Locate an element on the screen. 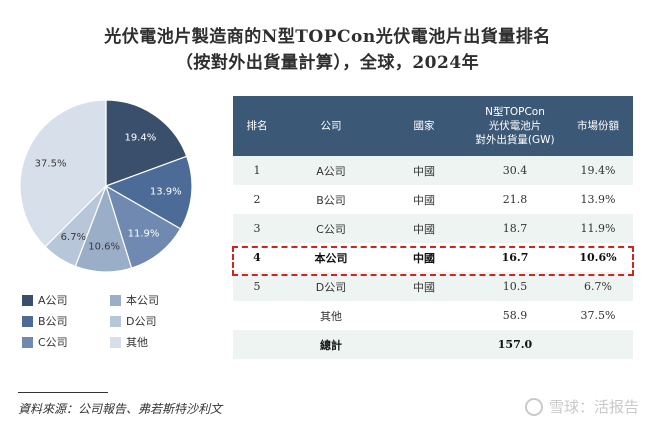  watermark-text: 雪球：活报告 is located at coordinates (593, 407).